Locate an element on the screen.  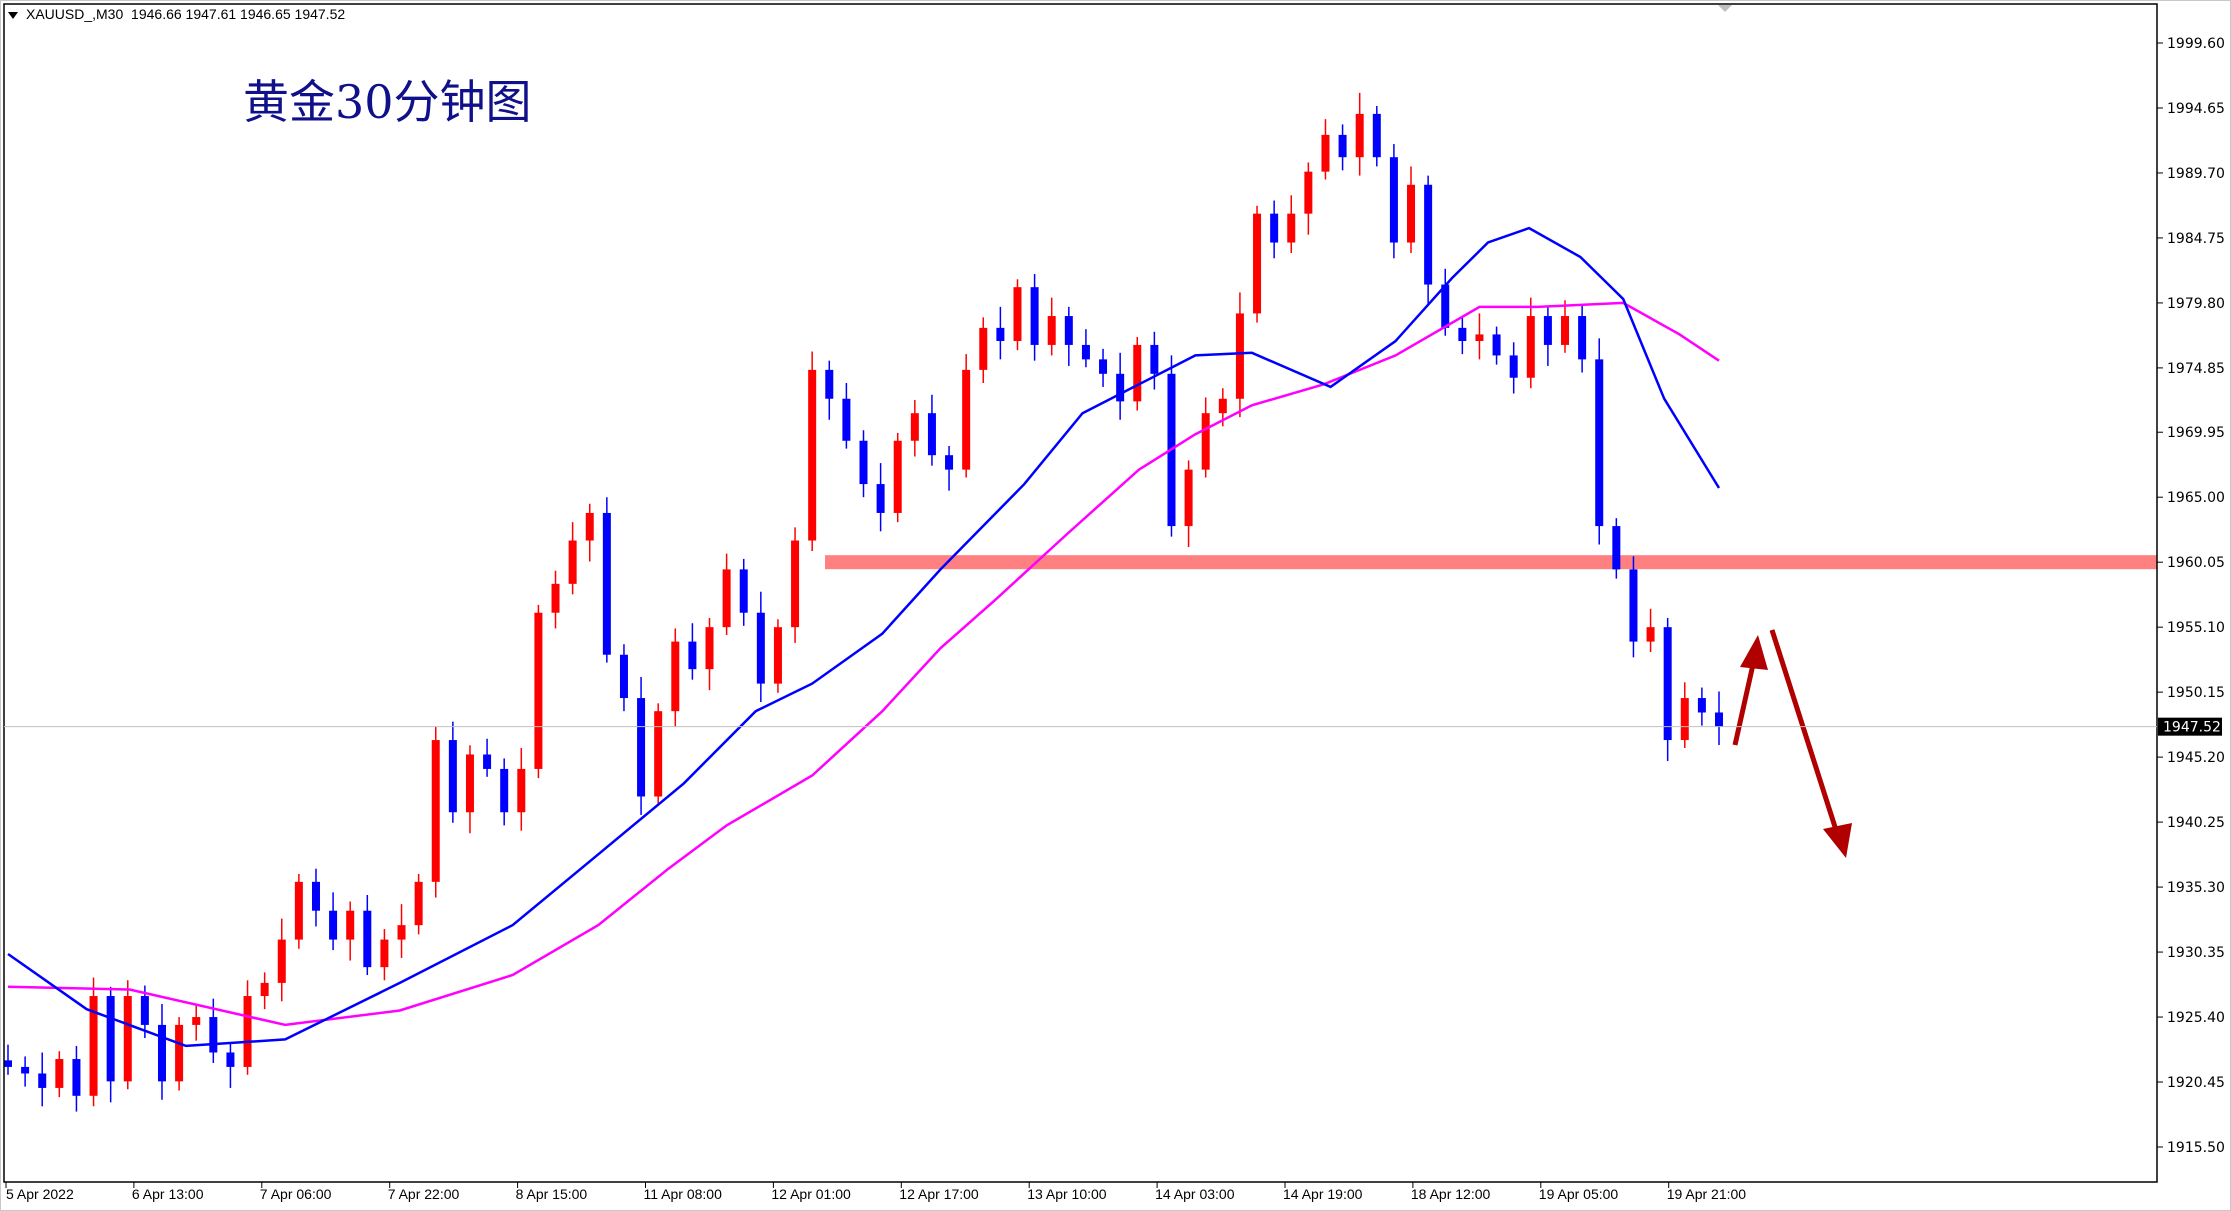
x-tick-label: 14 Apr 19:00 is located at coordinates (1323, 1194).